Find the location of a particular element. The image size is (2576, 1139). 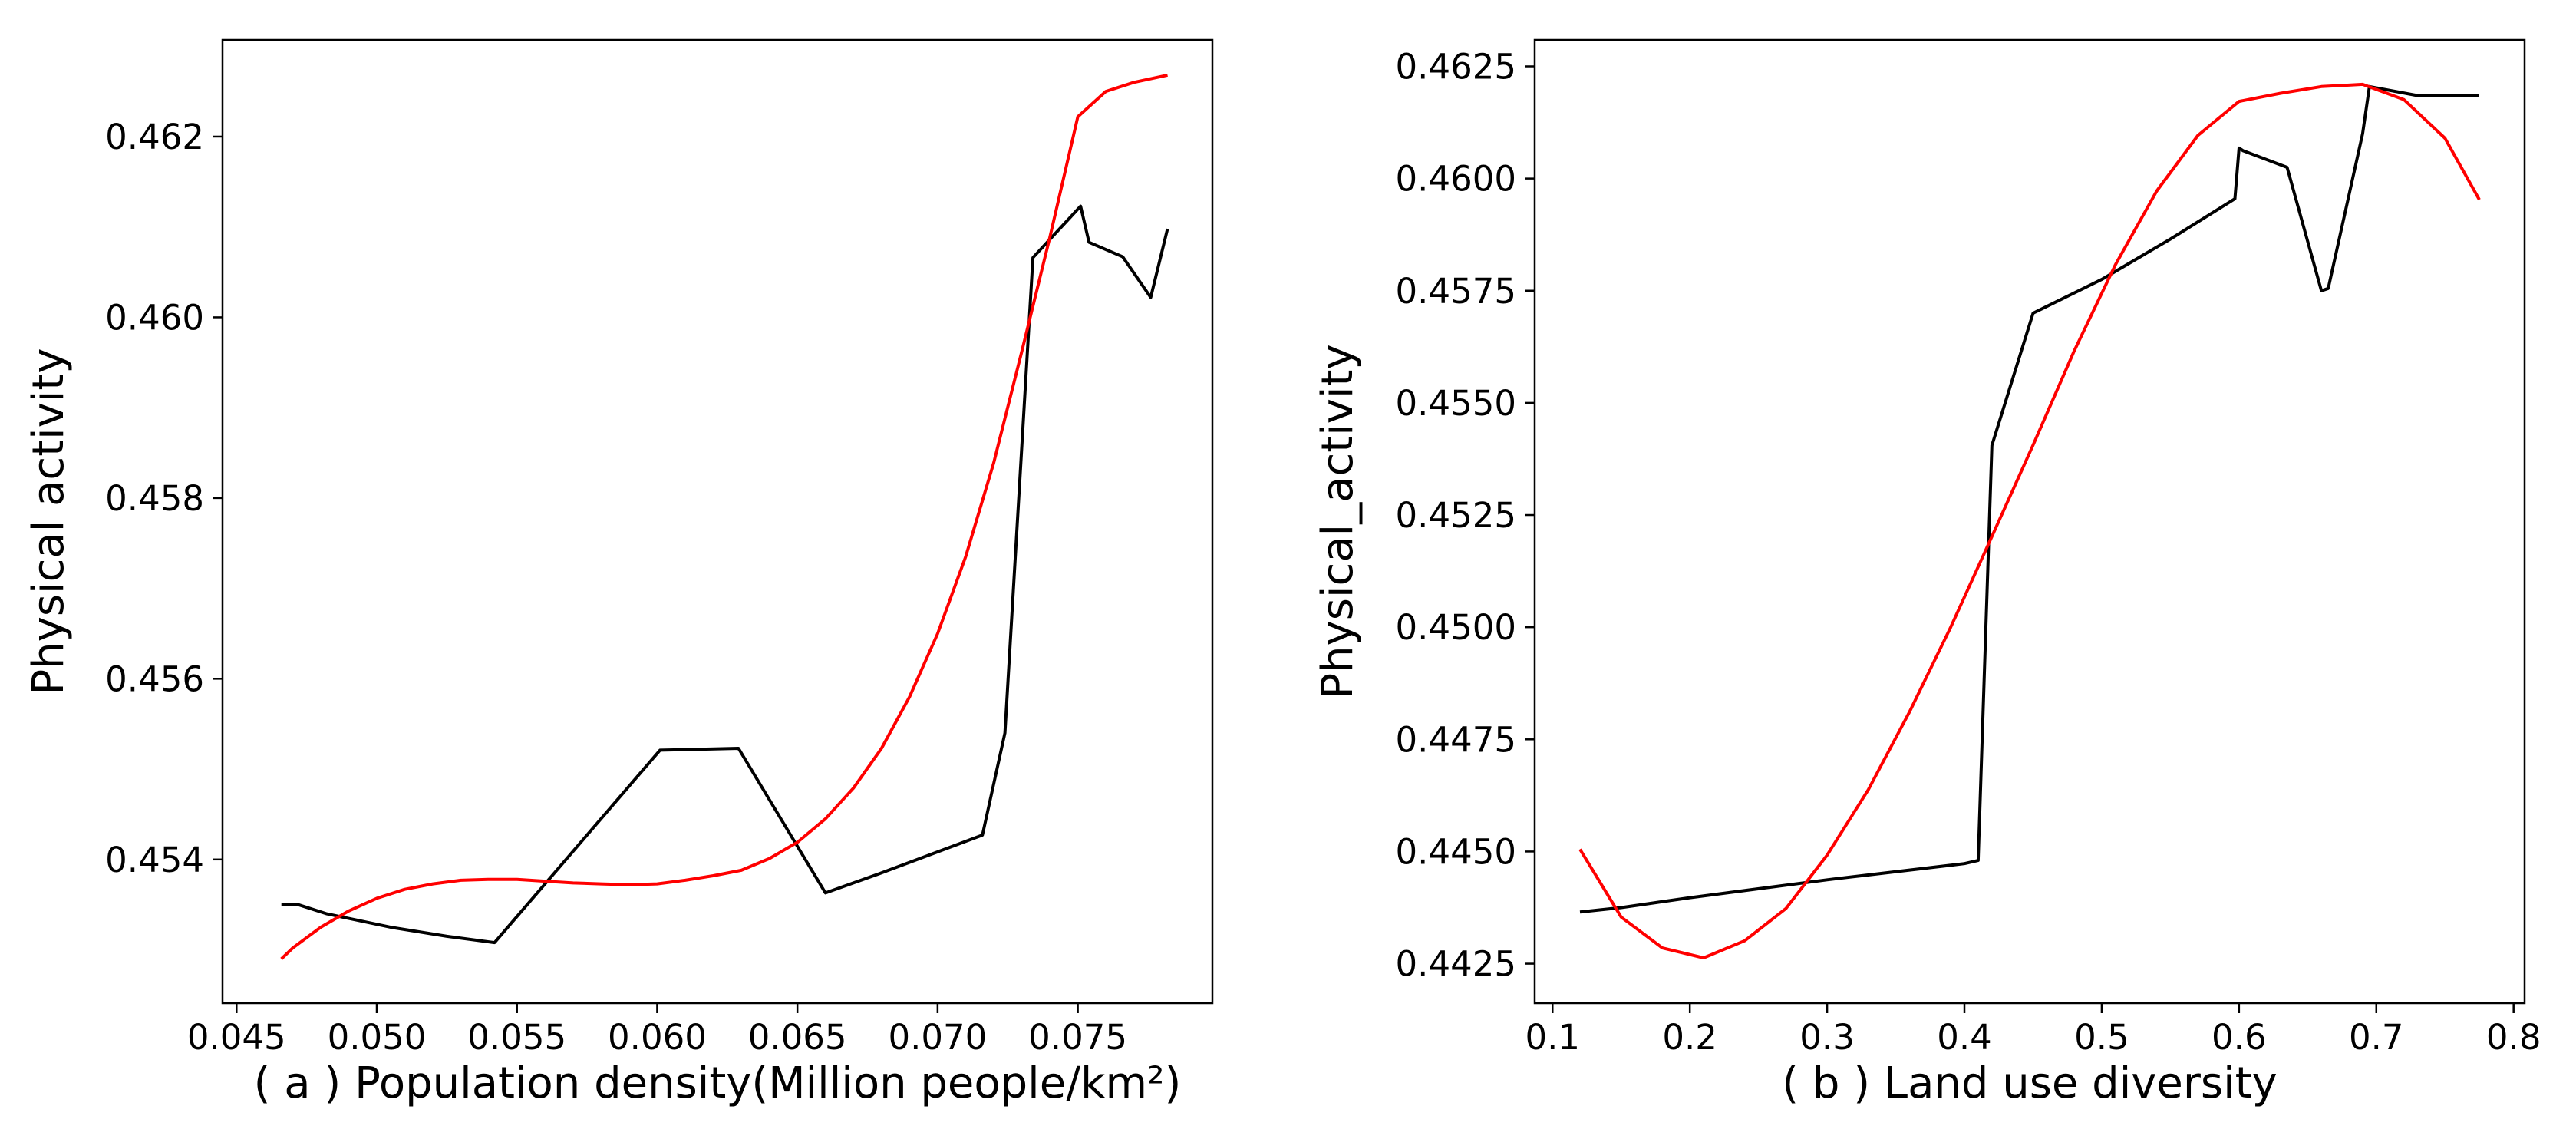

x-tick-label: 0.5 is located at coordinates (2101, 1038).